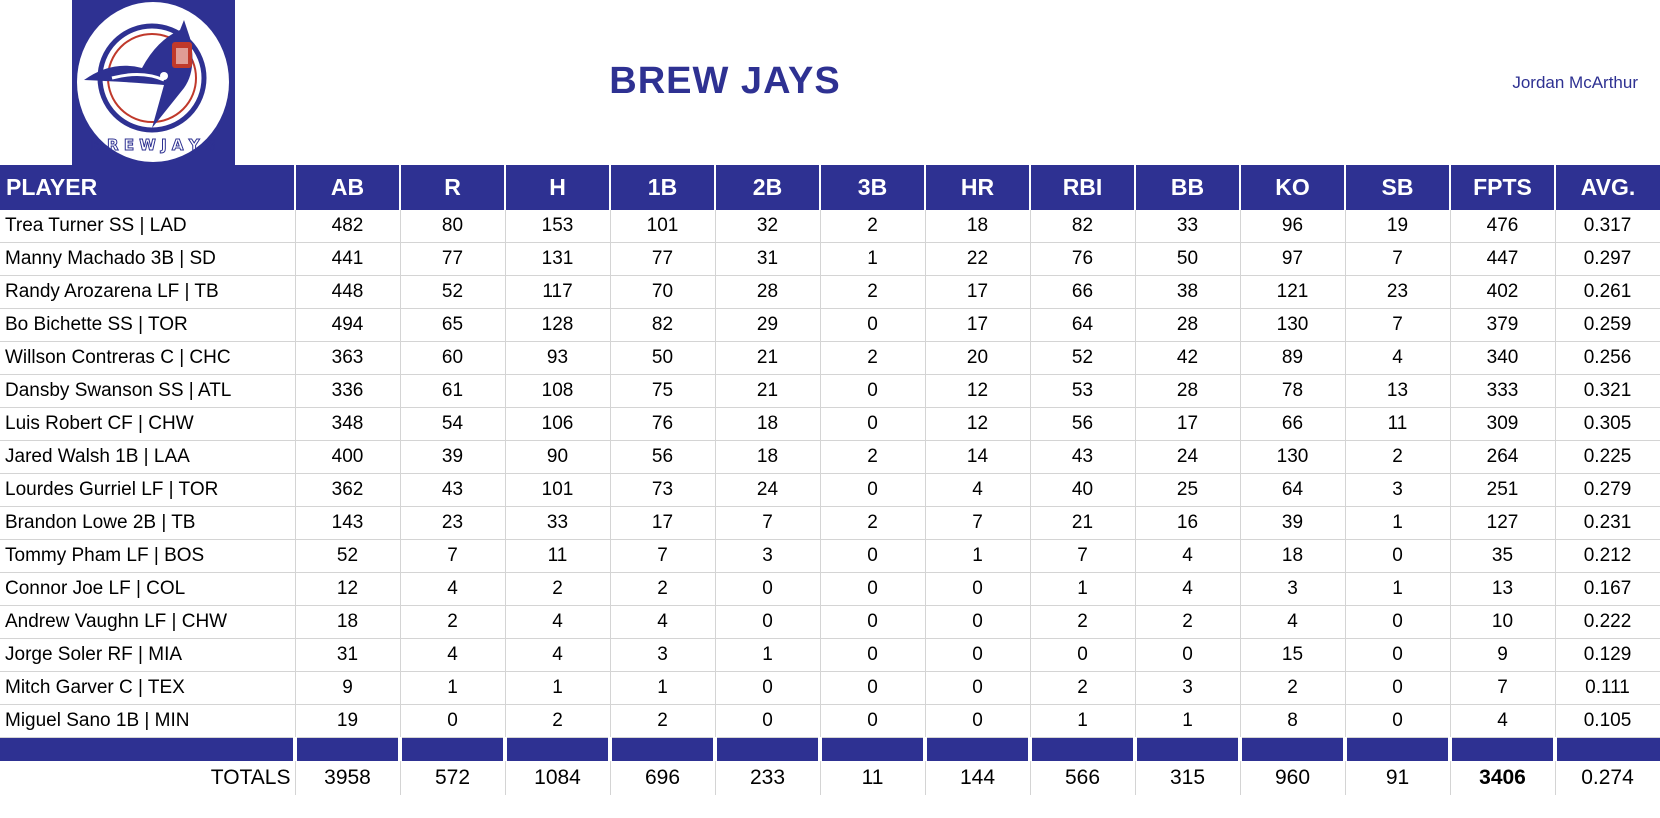 This screenshot has width=1660, height=818. I want to click on stat-cell: 80, so click(452, 226).